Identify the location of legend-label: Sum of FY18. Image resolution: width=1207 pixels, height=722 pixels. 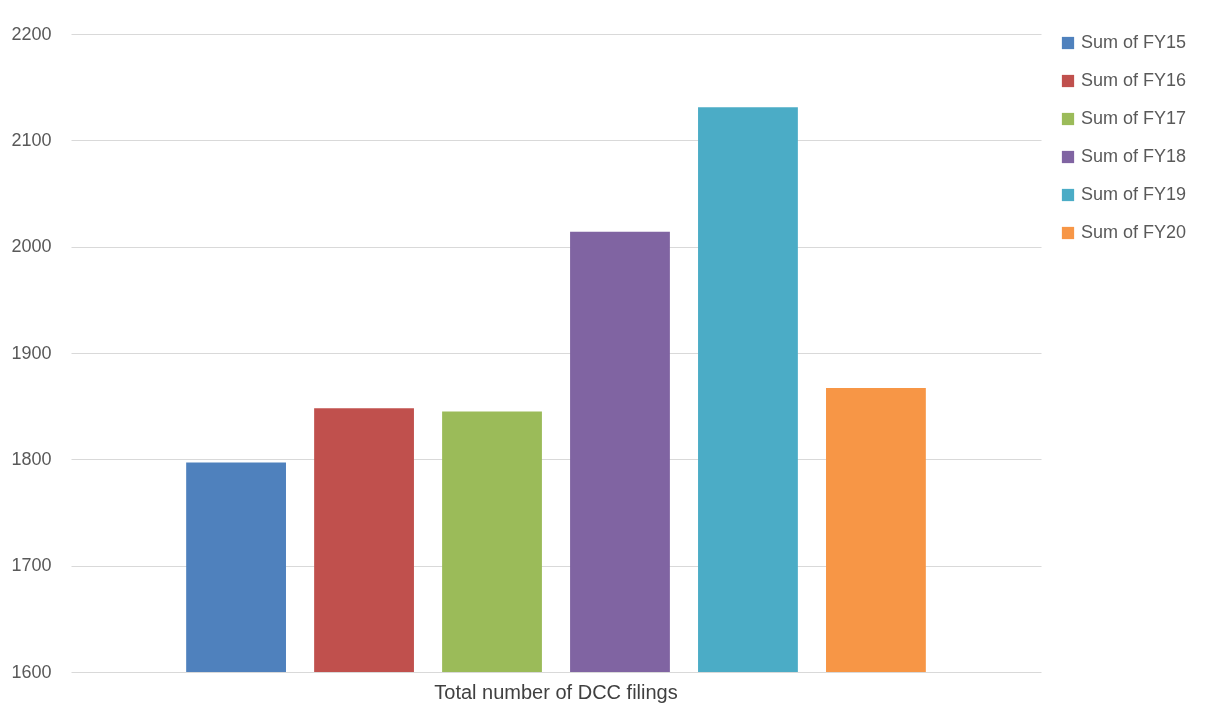
(1134, 156).